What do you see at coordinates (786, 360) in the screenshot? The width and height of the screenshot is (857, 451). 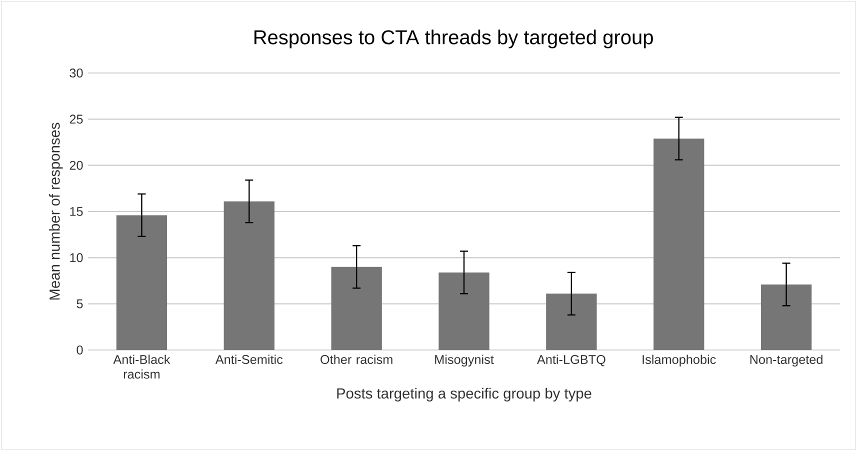 I see `x-tick-label: Non-targeted` at bounding box center [786, 360].